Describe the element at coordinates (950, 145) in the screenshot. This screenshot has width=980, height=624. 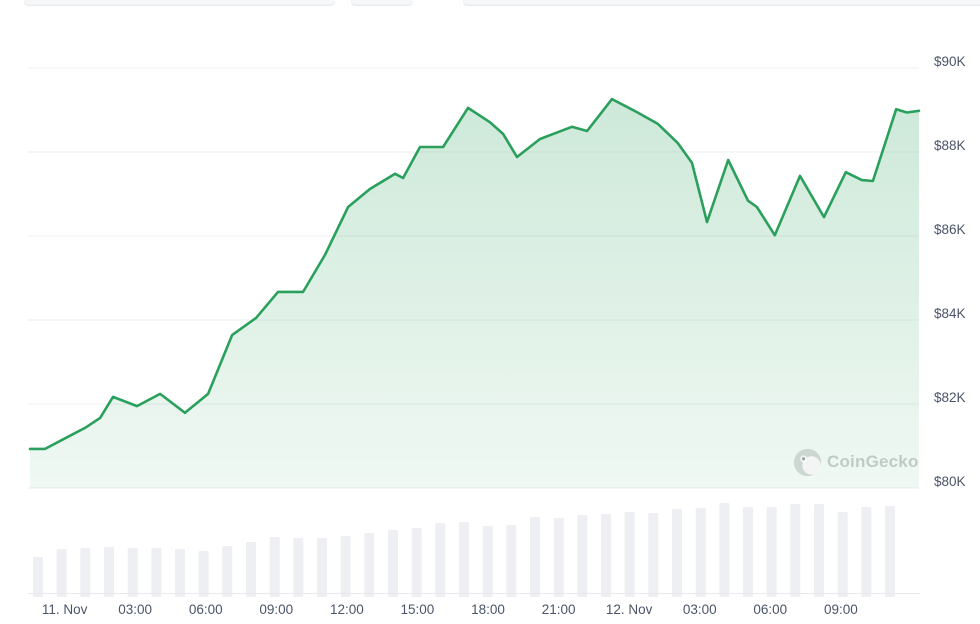
I see `y-axis-label: $88K` at that location.